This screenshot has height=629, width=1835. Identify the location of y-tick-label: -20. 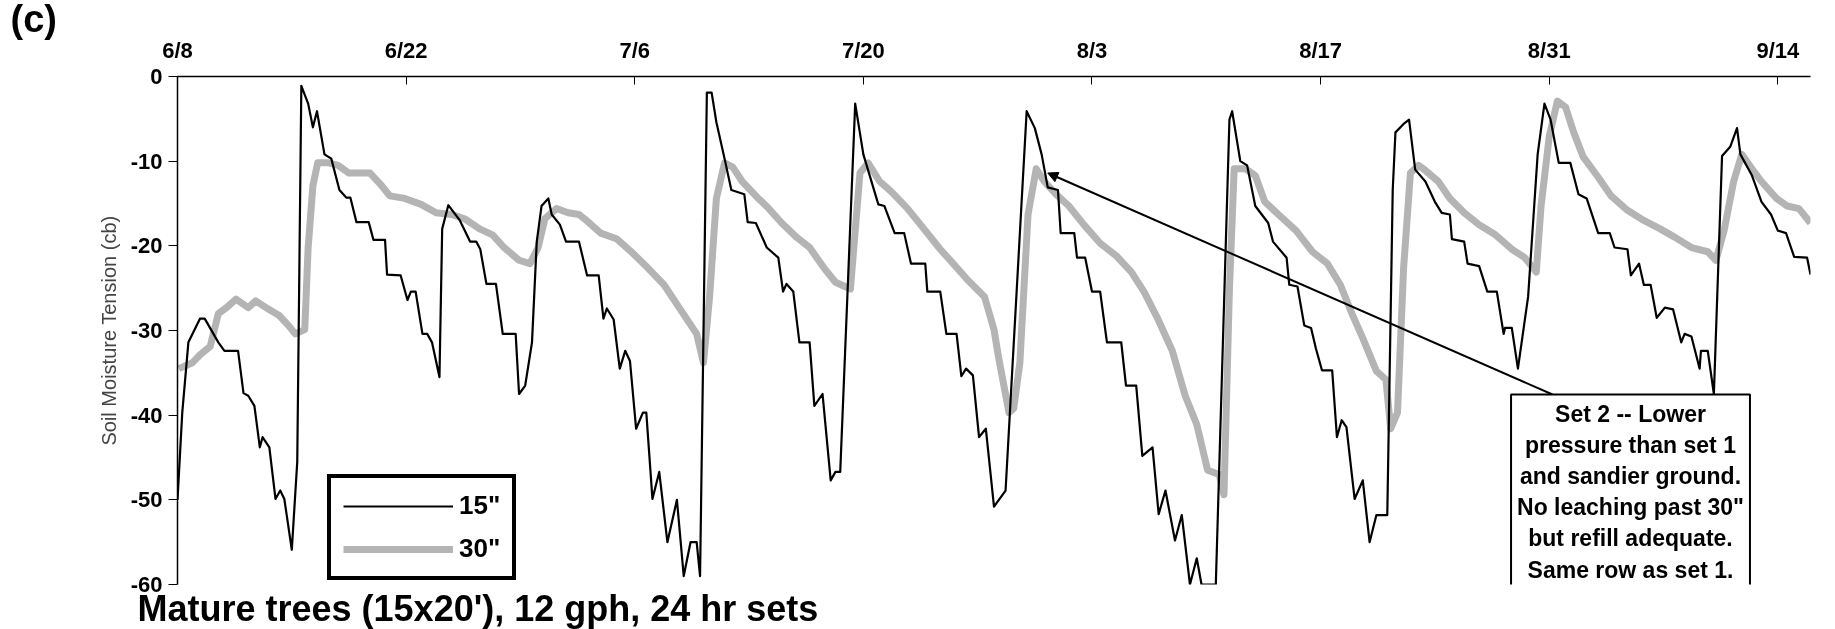
(146, 246).